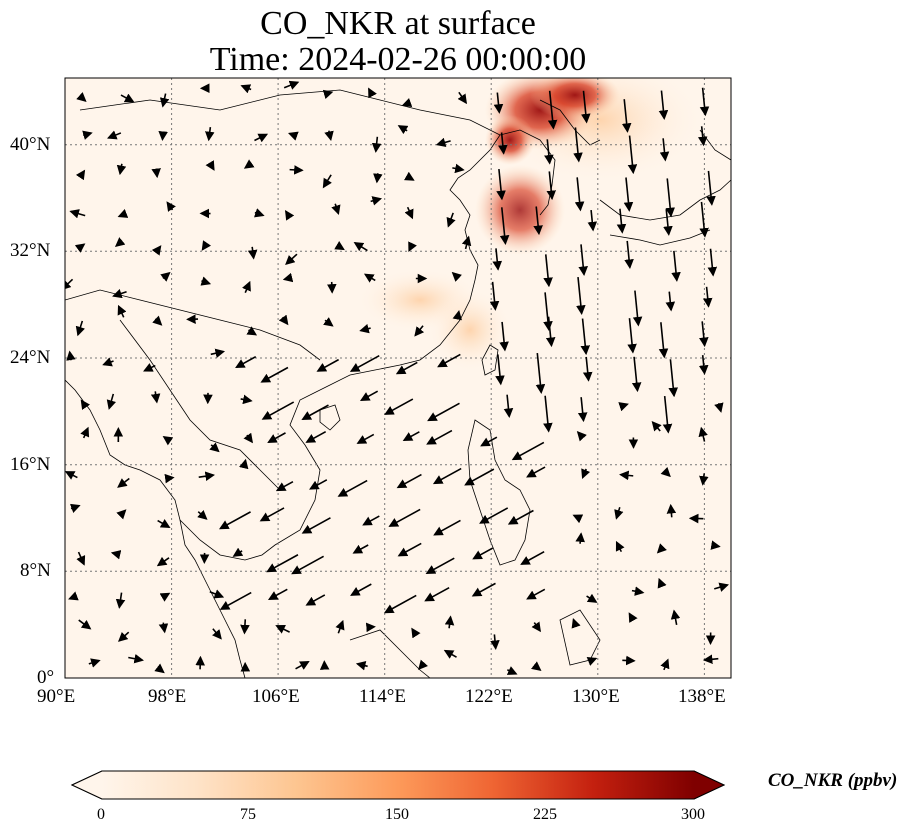 The height and width of the screenshot is (836, 920). Describe the element at coordinates (248, 814) in the screenshot. I see `colorbar-tick-75: 75` at that location.